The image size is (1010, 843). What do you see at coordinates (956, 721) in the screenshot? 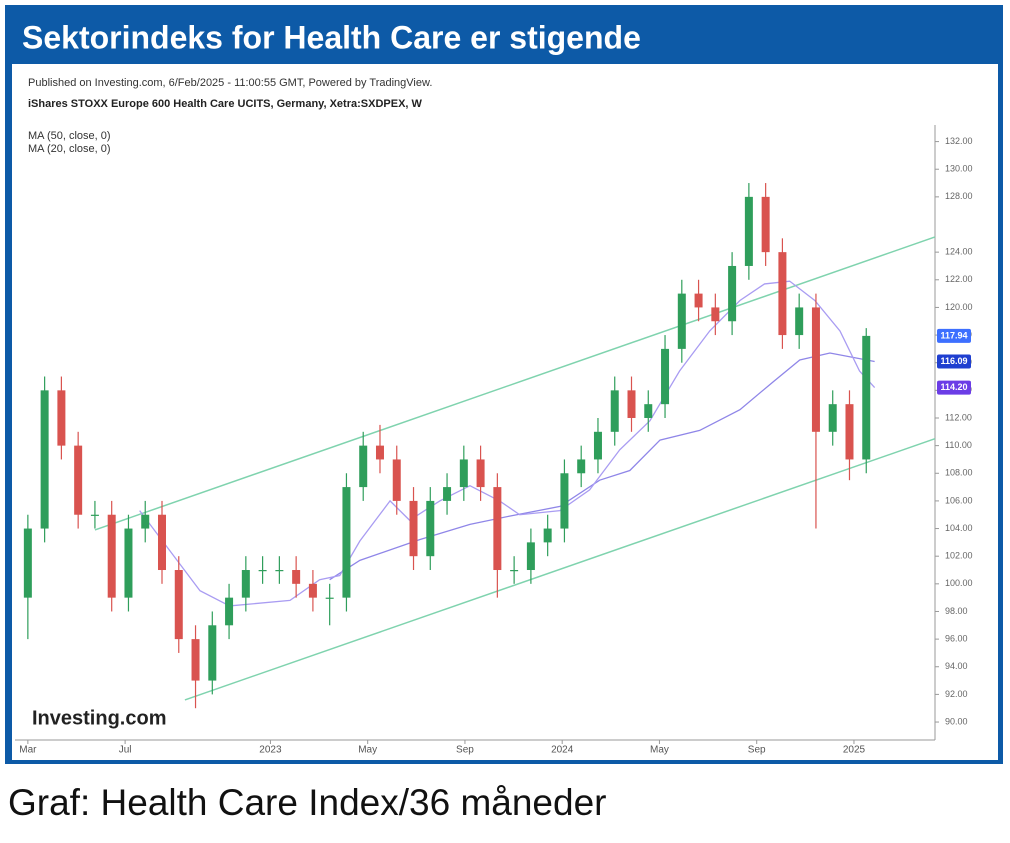
I see `y-tick-label: 90.00` at bounding box center [956, 721].